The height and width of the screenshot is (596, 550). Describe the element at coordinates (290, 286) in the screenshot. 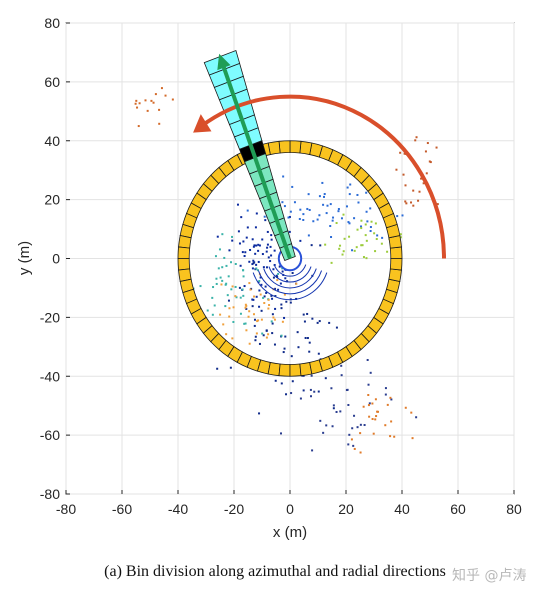

I see `scan-arc` at that location.